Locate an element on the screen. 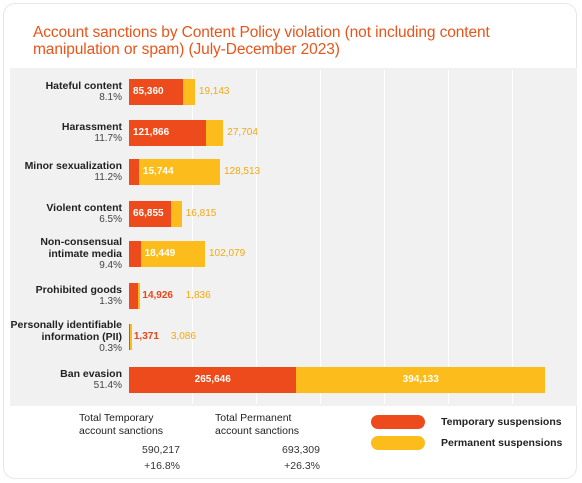  value-label-permanent: 102,079 is located at coordinates (227, 253).